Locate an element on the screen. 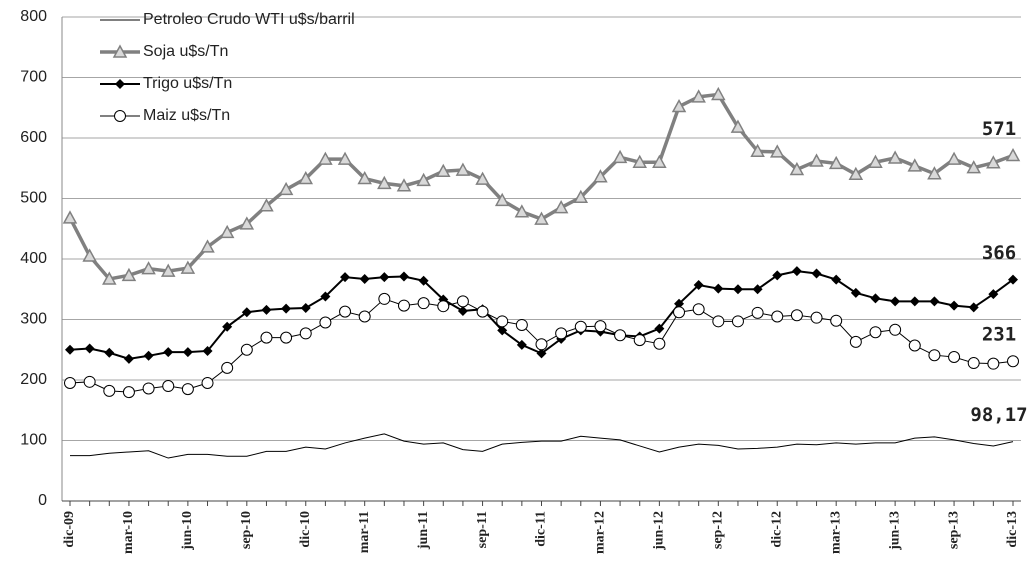 The width and height of the screenshot is (1036, 572). x-tick-label: dic-10 is located at coordinates (305, 529).